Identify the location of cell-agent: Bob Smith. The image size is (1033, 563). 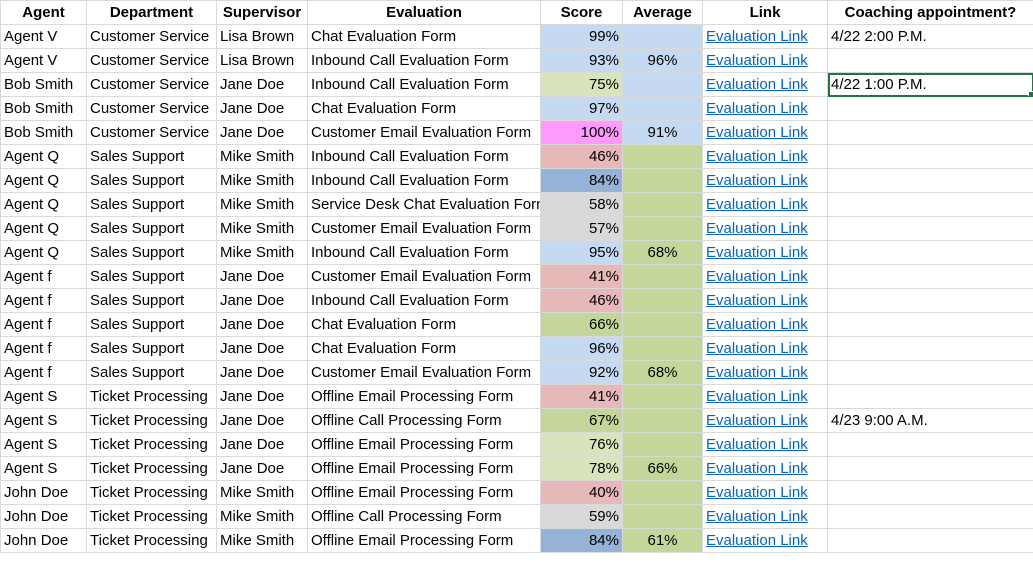
(43, 132).